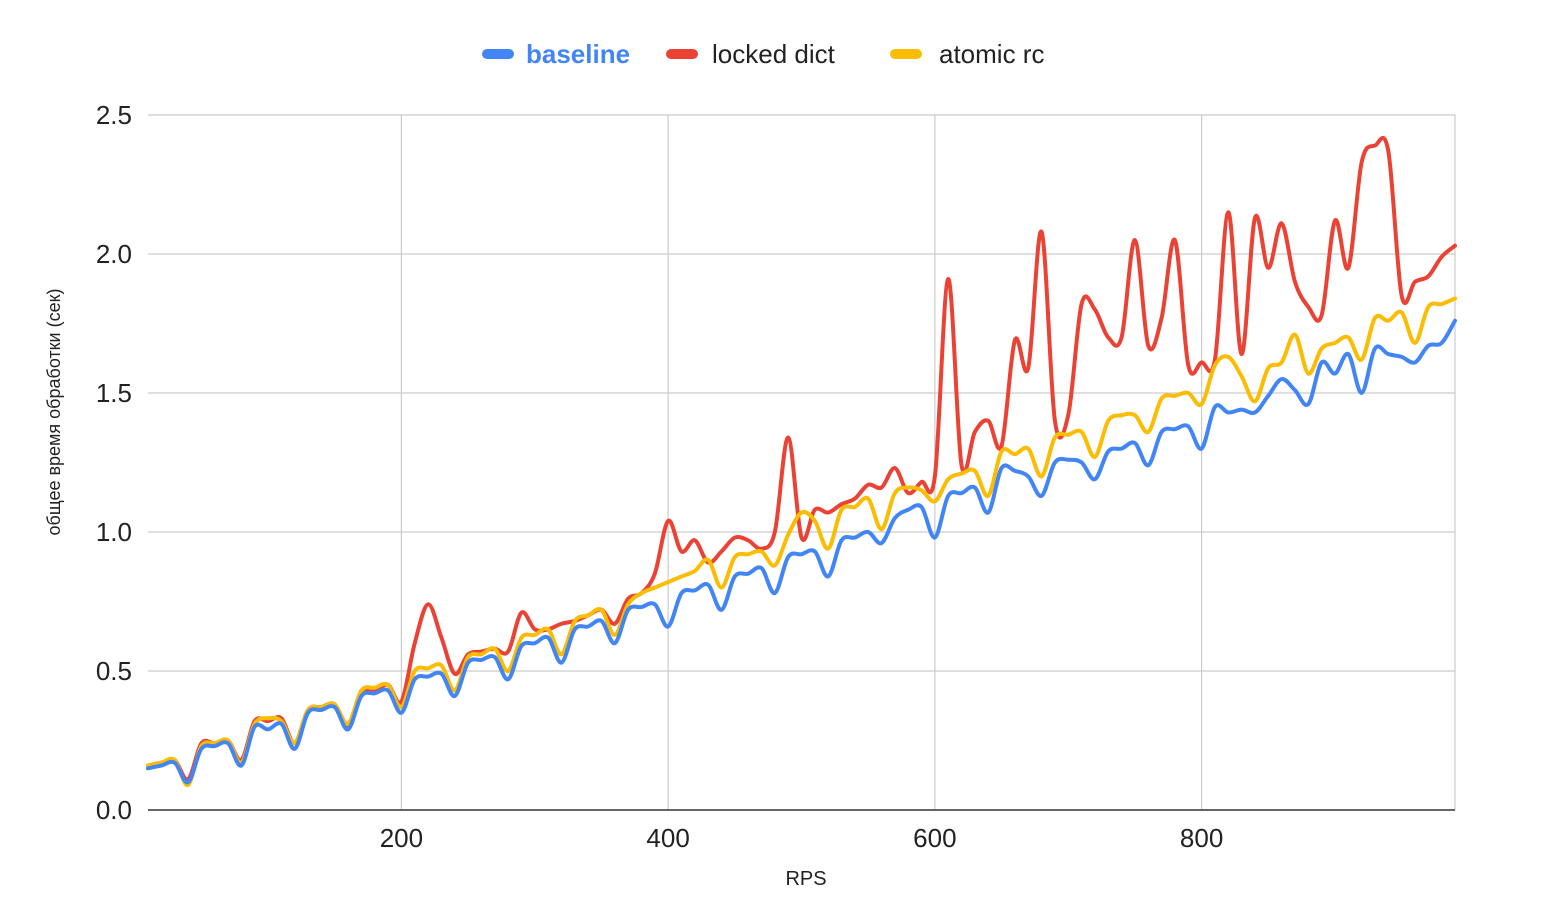  What do you see at coordinates (114, 532) in the screenshot?
I see `y-tick-label: 1.0` at bounding box center [114, 532].